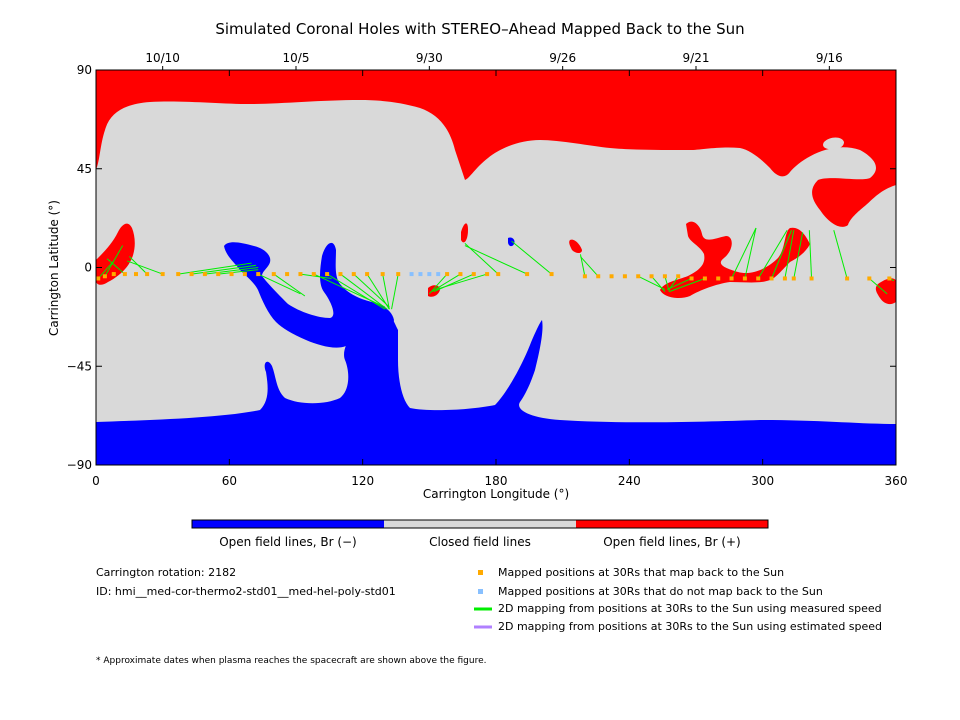 The width and height of the screenshot is (960, 720). What do you see at coordinates (464, 233) in the screenshot?
I see `open-positive-region-lon165` at bounding box center [464, 233].